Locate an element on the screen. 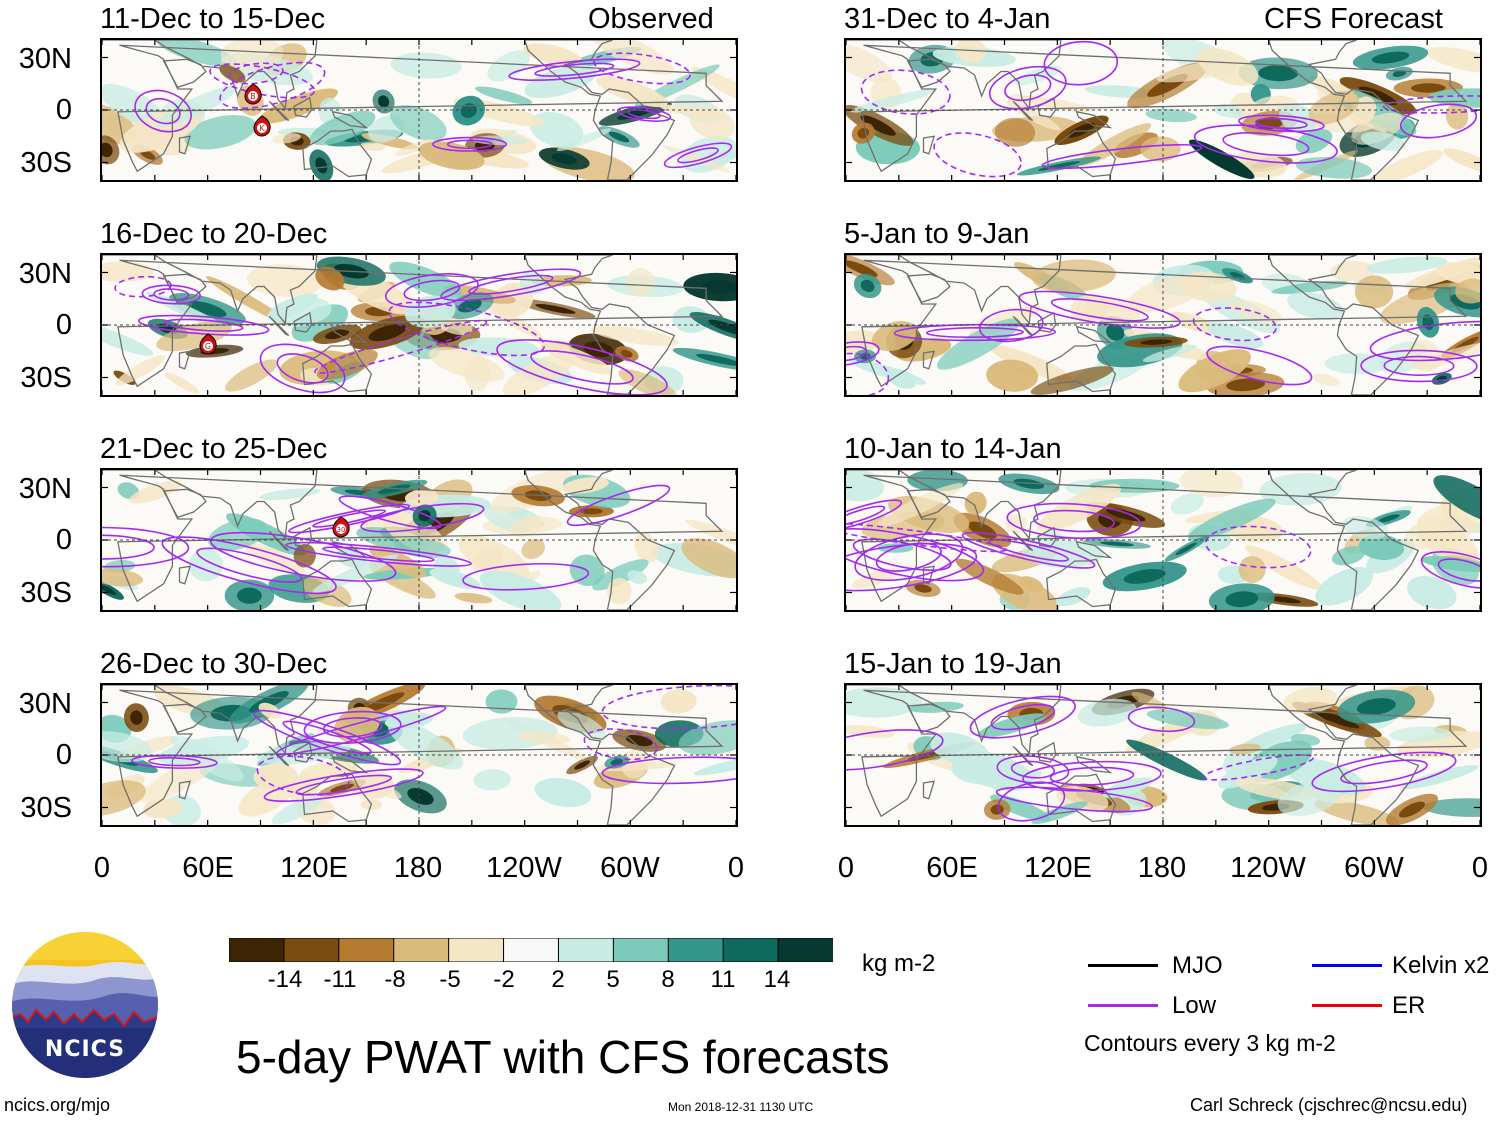 The image size is (1510, 1121). cfs-forecast-label: CFS Forecast is located at coordinates (1353, 19).